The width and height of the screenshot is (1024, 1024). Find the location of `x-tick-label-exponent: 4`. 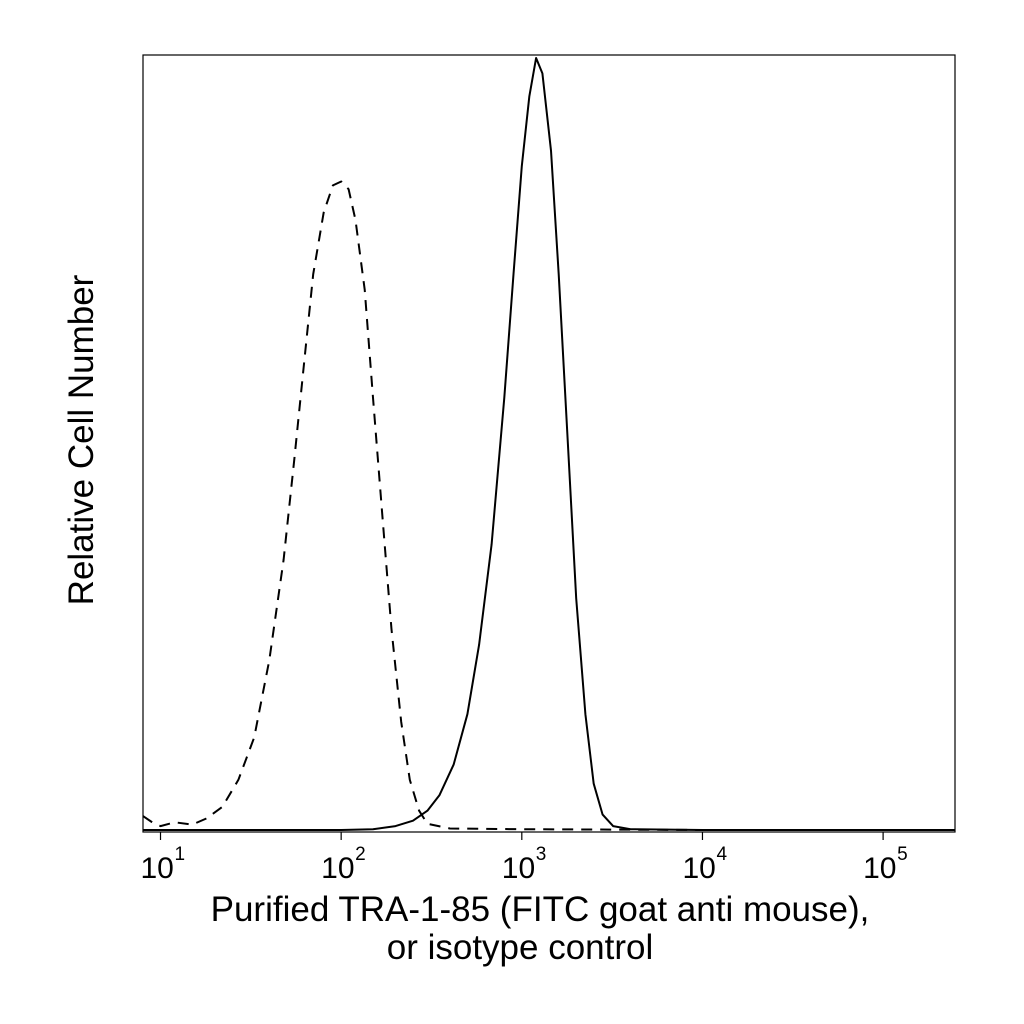

x-tick-label-exponent: 4 is located at coordinates (721, 854).